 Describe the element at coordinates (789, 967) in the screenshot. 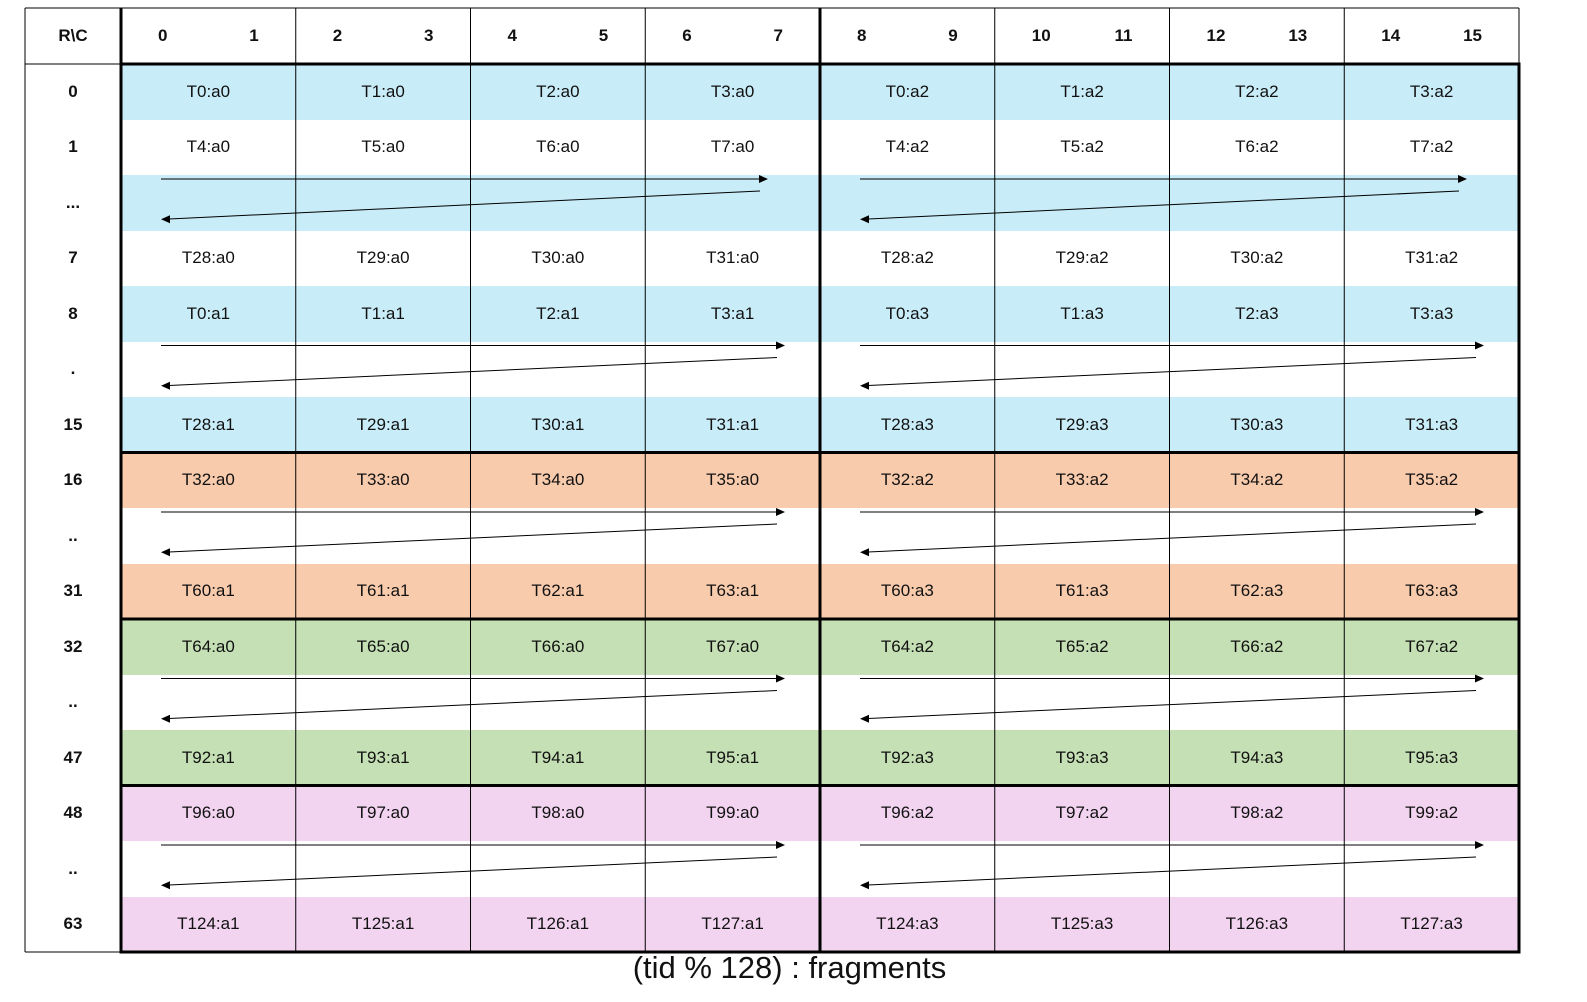

I see `caption-text: (tid % 128) : fragments` at that location.